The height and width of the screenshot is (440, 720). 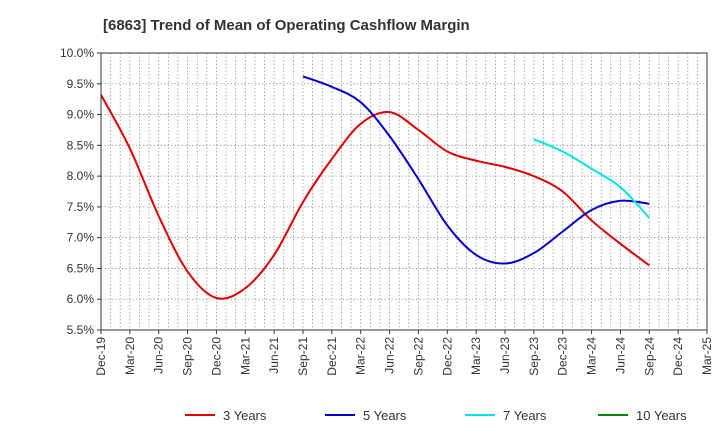 I want to click on x-tick-label: Sep-24, so click(x=649, y=356).